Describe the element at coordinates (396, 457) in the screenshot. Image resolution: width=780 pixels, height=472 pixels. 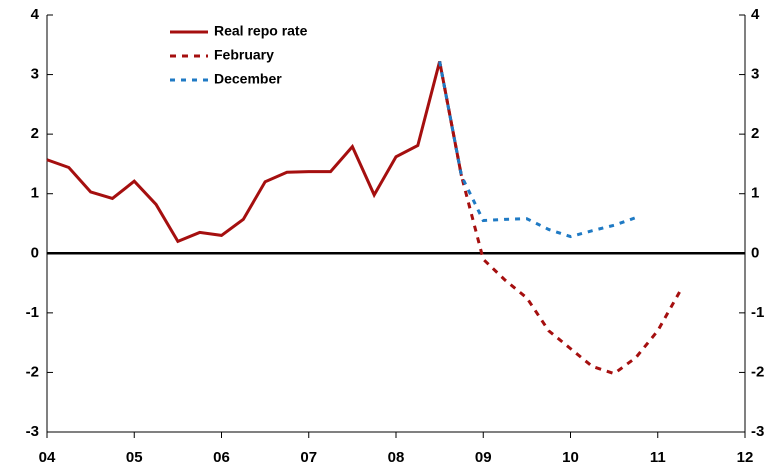
I see `x-tick-label: 08` at that location.